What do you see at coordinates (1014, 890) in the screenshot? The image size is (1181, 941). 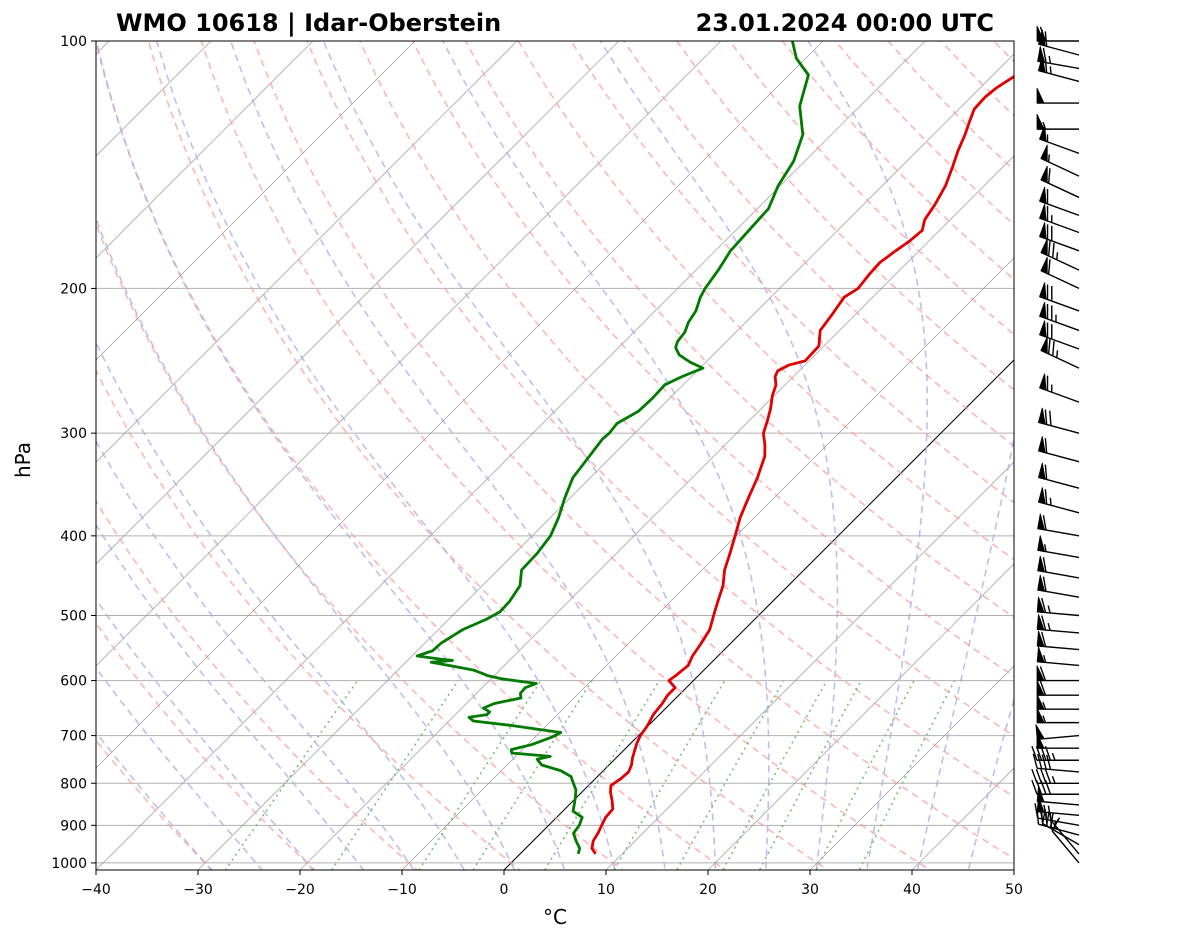 I see `x-tick-label: 50` at bounding box center [1014, 890].